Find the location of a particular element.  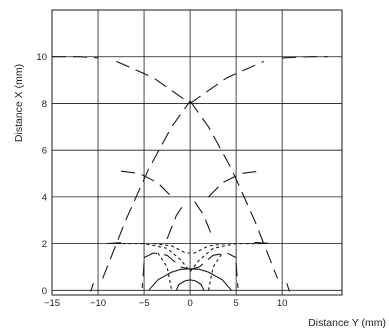

x-tick-label: −10 is located at coordinates (98, 303).